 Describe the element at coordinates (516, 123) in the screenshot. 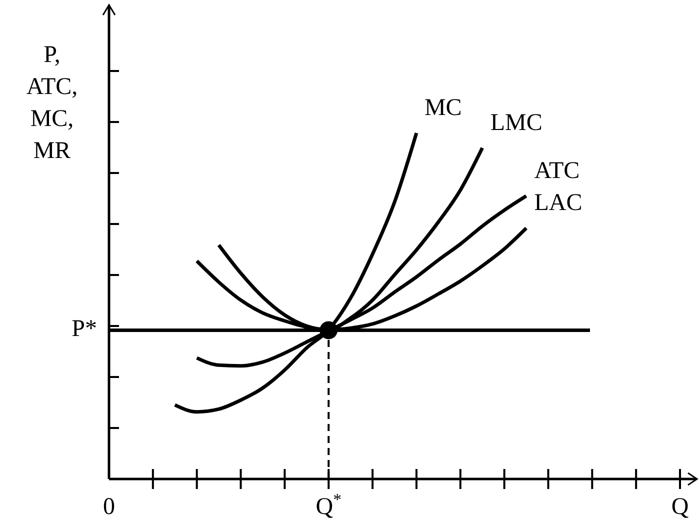

I see `series-label: LMC` at that location.